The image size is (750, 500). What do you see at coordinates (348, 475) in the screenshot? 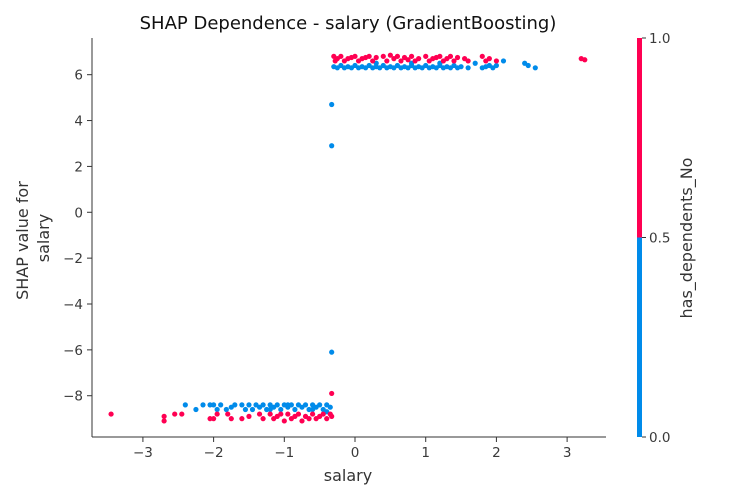
I see `x-axis-label: salary` at bounding box center [348, 475].